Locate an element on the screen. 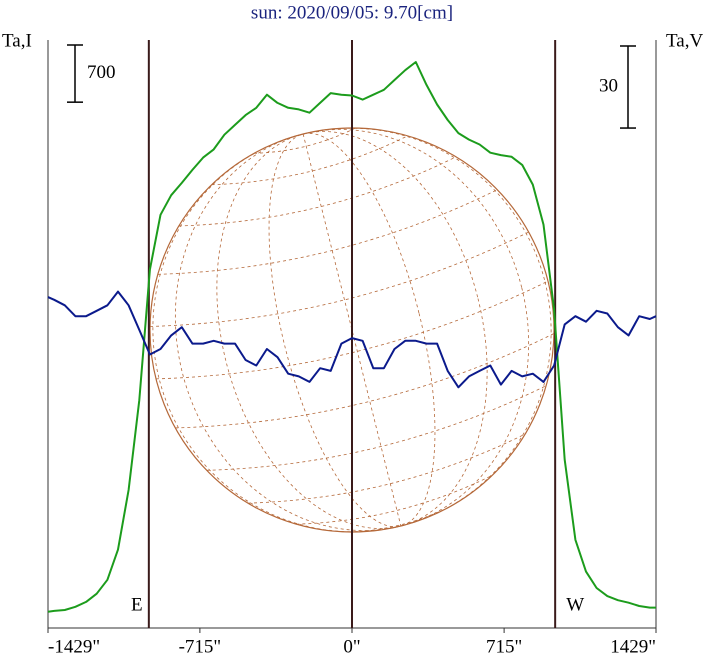 The width and height of the screenshot is (708, 662). x-tick-label: 1429" is located at coordinates (633, 646).